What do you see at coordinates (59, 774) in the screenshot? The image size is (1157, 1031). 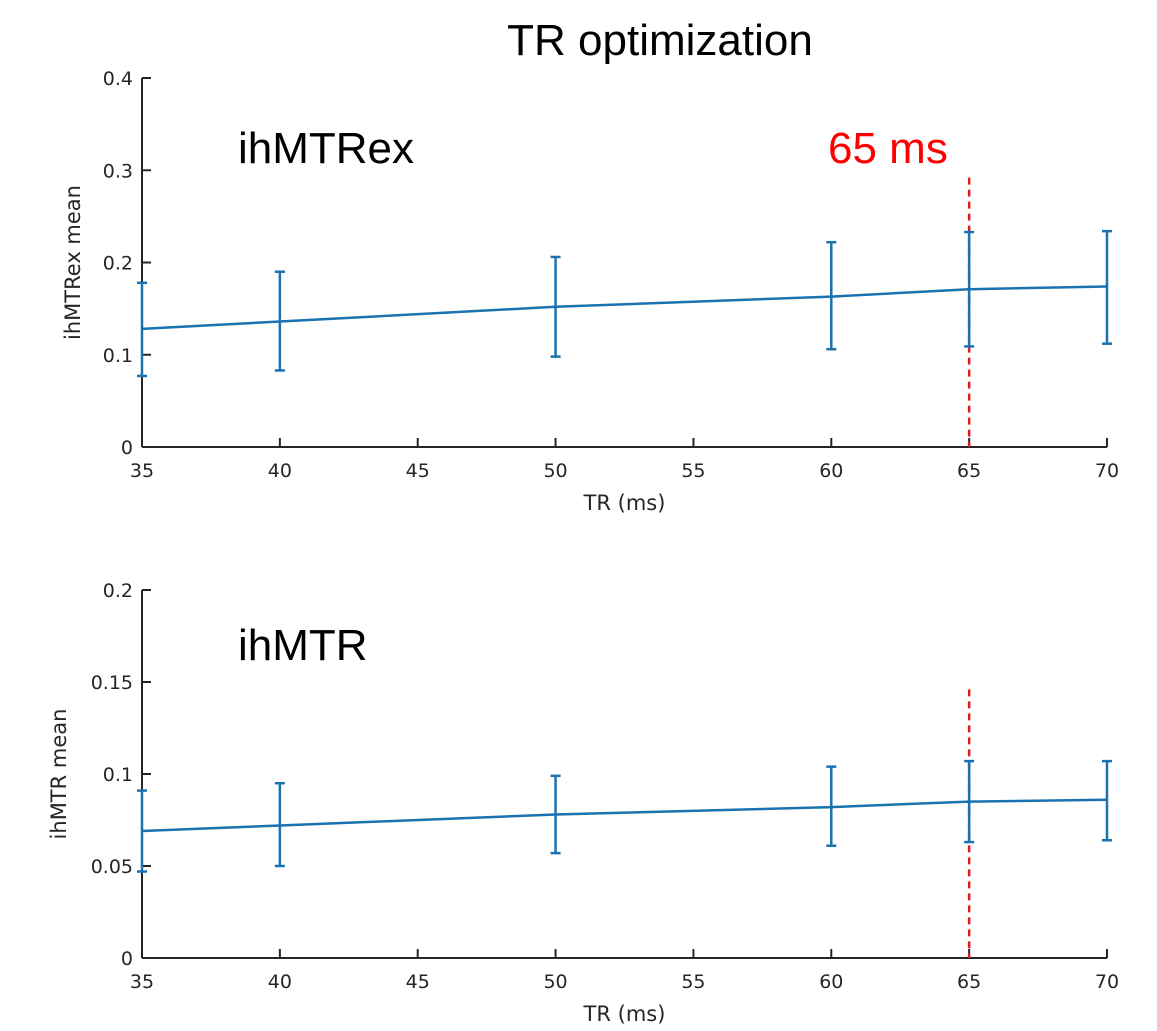 I see `y-axis-label: ihMTR mean` at bounding box center [59, 774].